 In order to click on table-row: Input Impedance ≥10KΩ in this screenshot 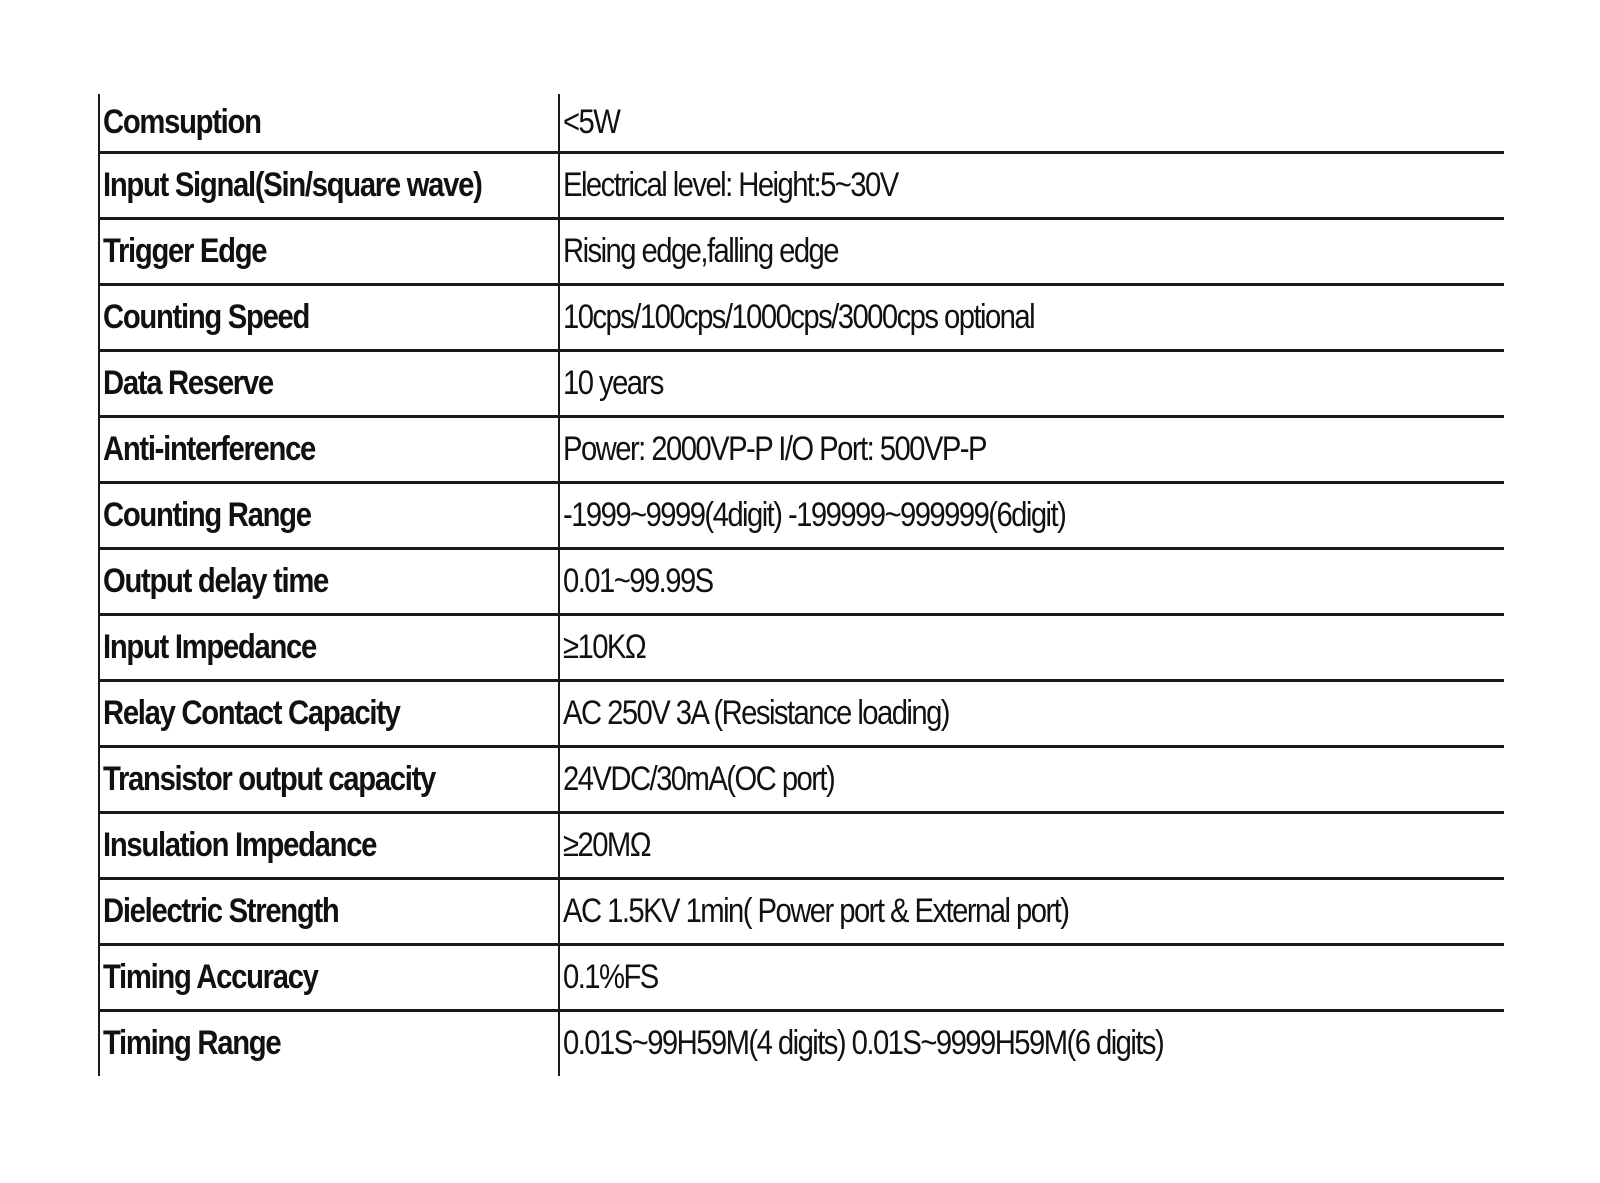, I will do `click(801, 648)`.